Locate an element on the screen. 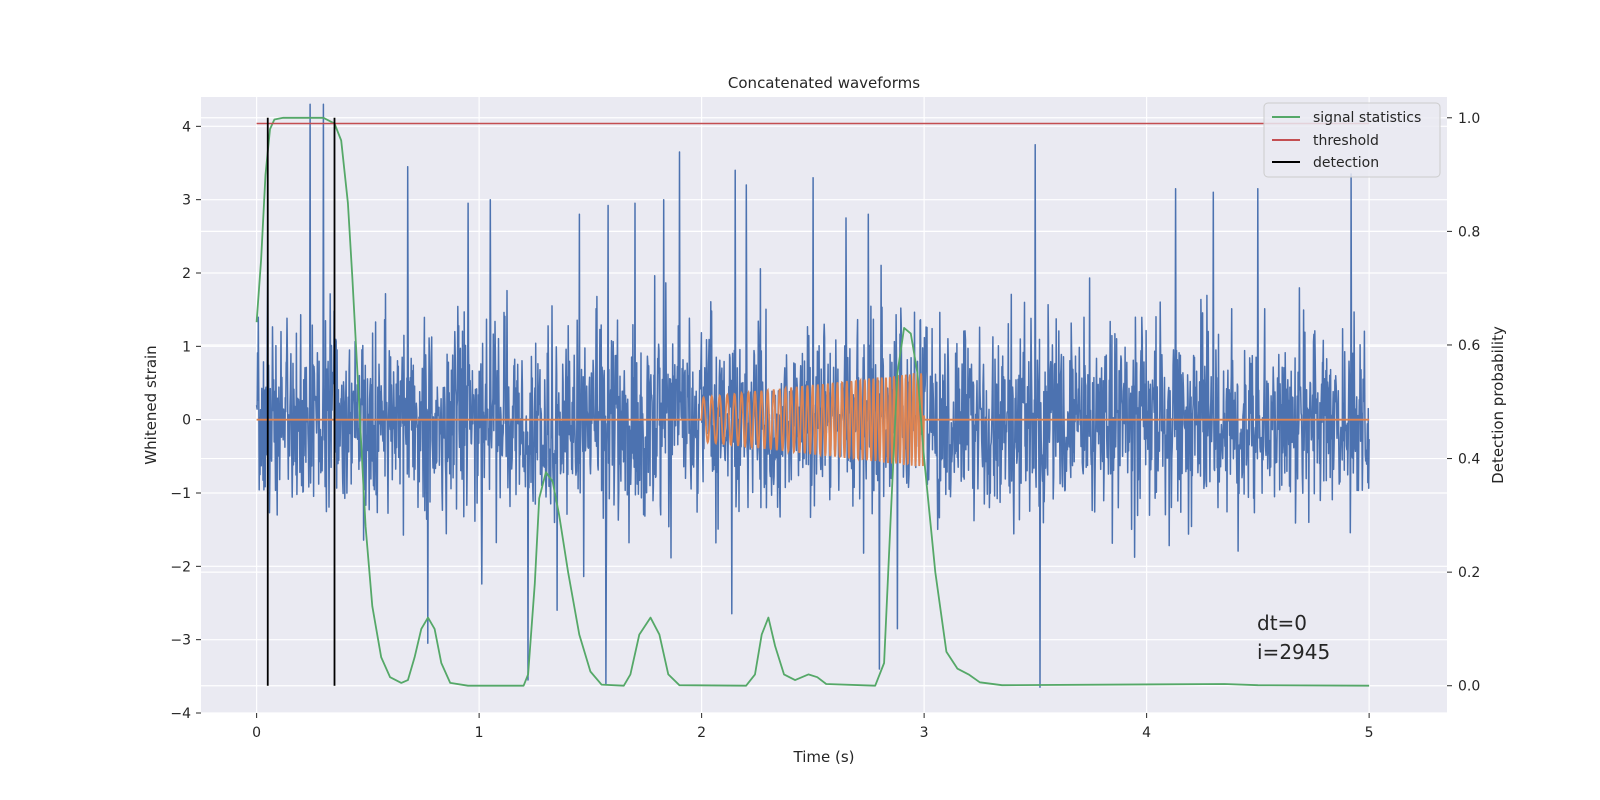 The height and width of the screenshot is (800, 1600). y-right-tick-label: 1.0 is located at coordinates (1469, 119).